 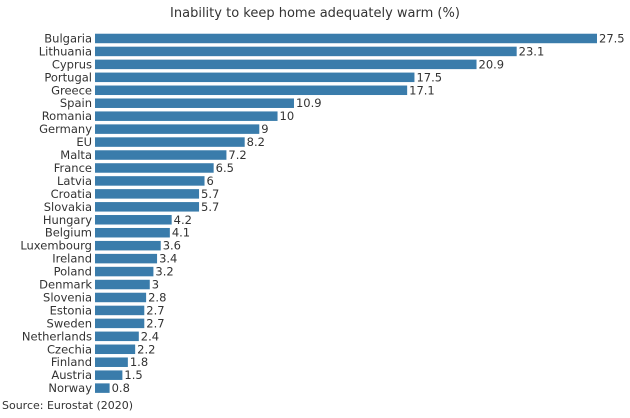 What do you see at coordinates (121, 388) in the screenshot?
I see `value-label-norway: 0.8` at bounding box center [121, 388].